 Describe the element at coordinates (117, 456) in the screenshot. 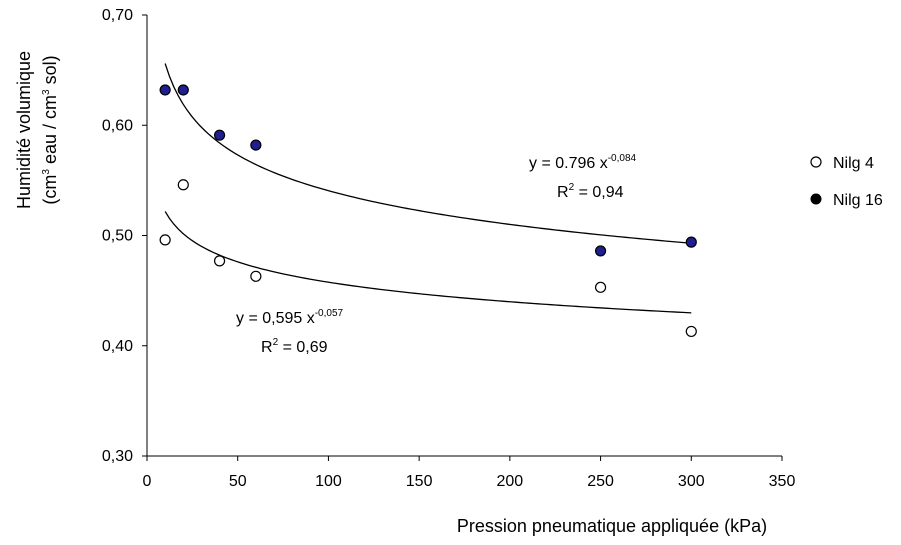

I see `y-tick-label: 0,30` at that location.